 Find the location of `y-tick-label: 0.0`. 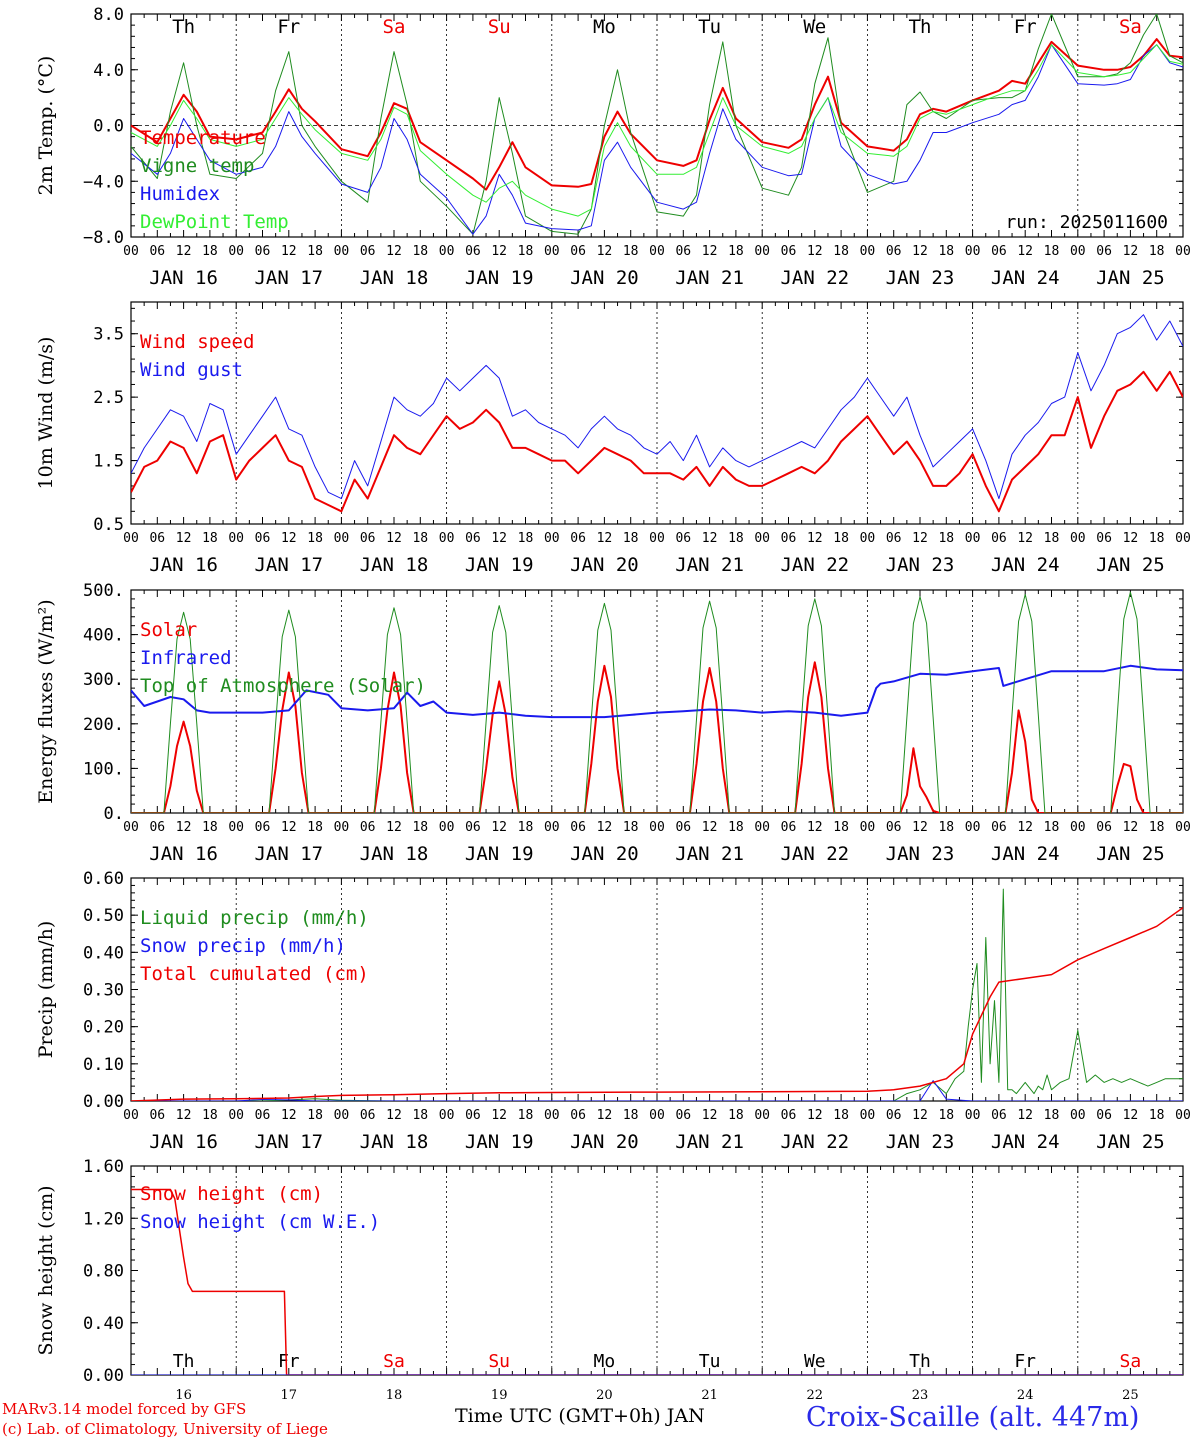

y-tick-label: 0.0 is located at coordinates (108, 127).